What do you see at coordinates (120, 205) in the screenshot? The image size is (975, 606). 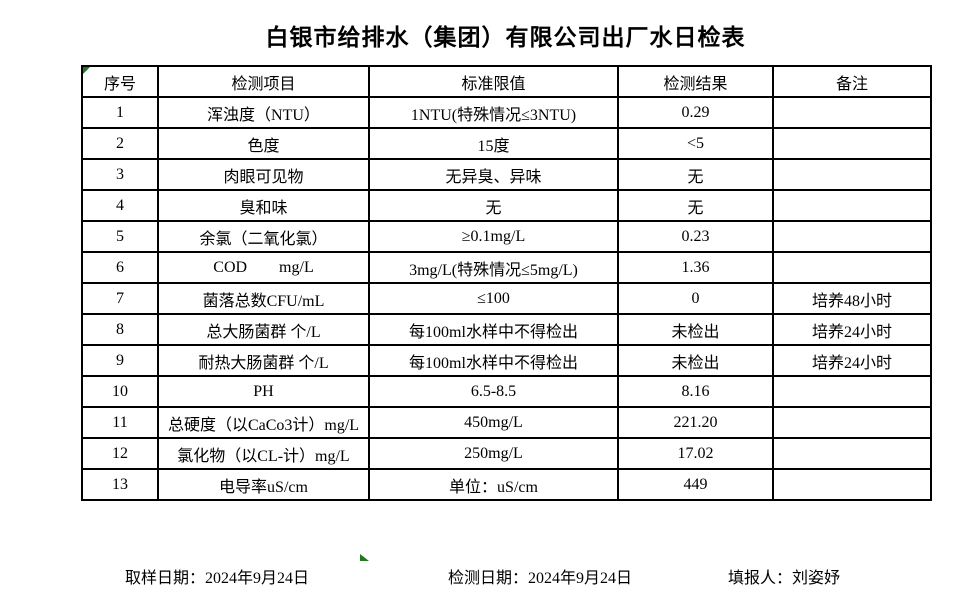 I see `serial-cell: 4` at bounding box center [120, 205].